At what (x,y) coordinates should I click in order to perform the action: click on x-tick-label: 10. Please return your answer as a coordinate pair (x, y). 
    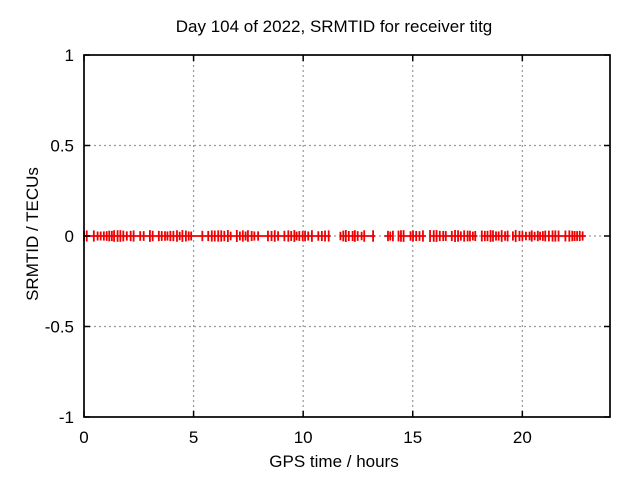
    Looking at the image, I should click on (303, 437).